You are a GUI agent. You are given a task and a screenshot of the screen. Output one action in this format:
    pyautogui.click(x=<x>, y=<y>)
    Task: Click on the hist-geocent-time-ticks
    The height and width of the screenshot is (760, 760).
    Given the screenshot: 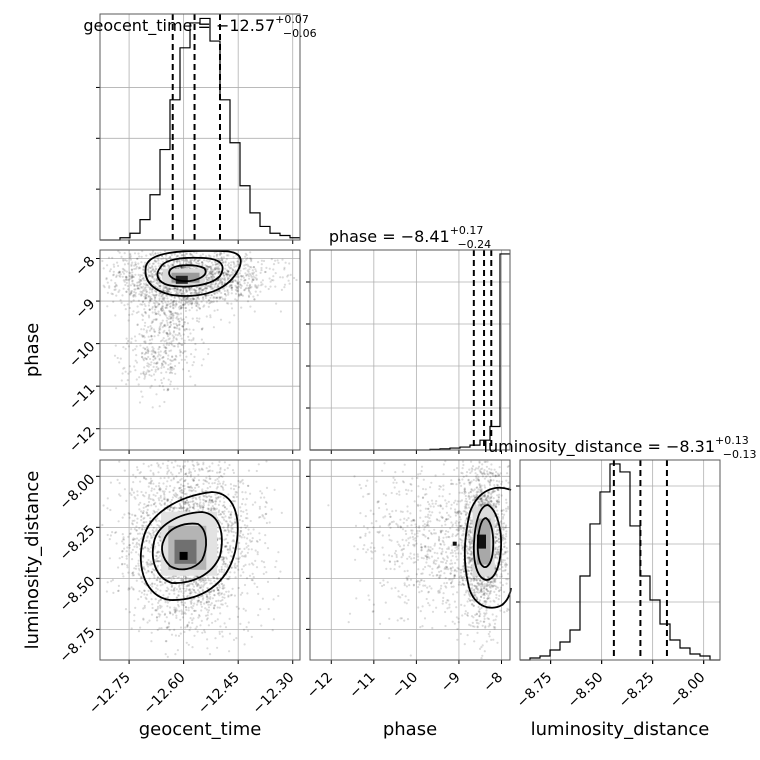 What is the action you would take?
    pyautogui.click(x=195, y=165)
    